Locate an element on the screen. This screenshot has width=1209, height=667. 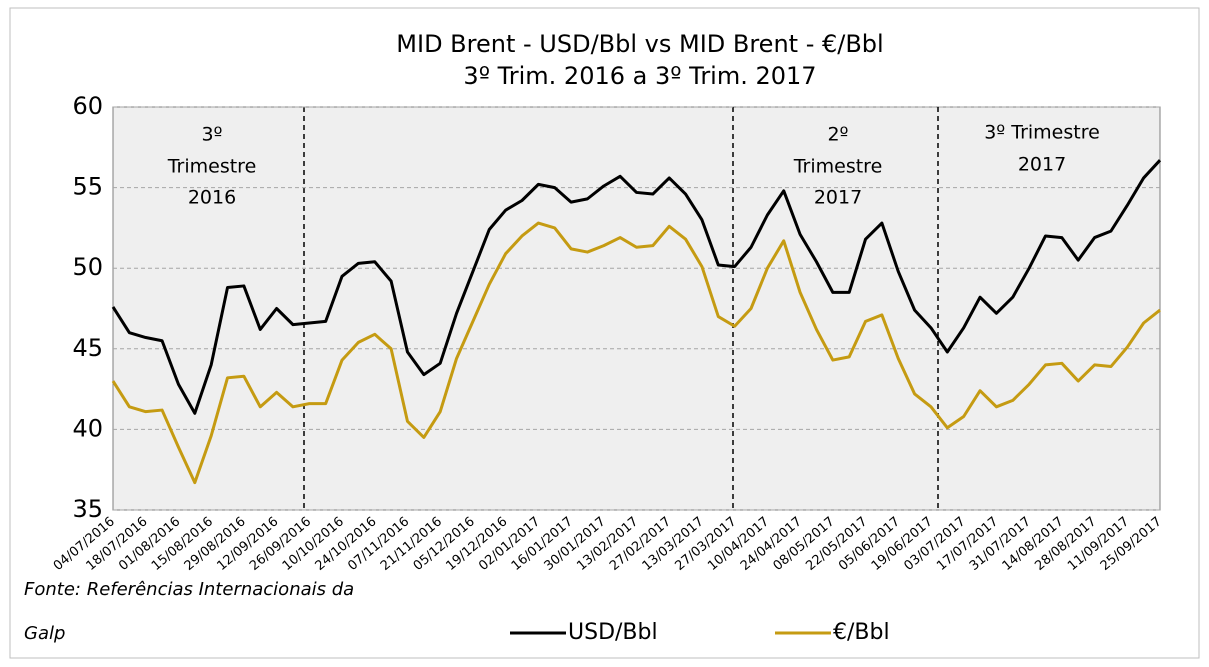
legend-label: USD/Bbl is located at coordinates (613, 632).